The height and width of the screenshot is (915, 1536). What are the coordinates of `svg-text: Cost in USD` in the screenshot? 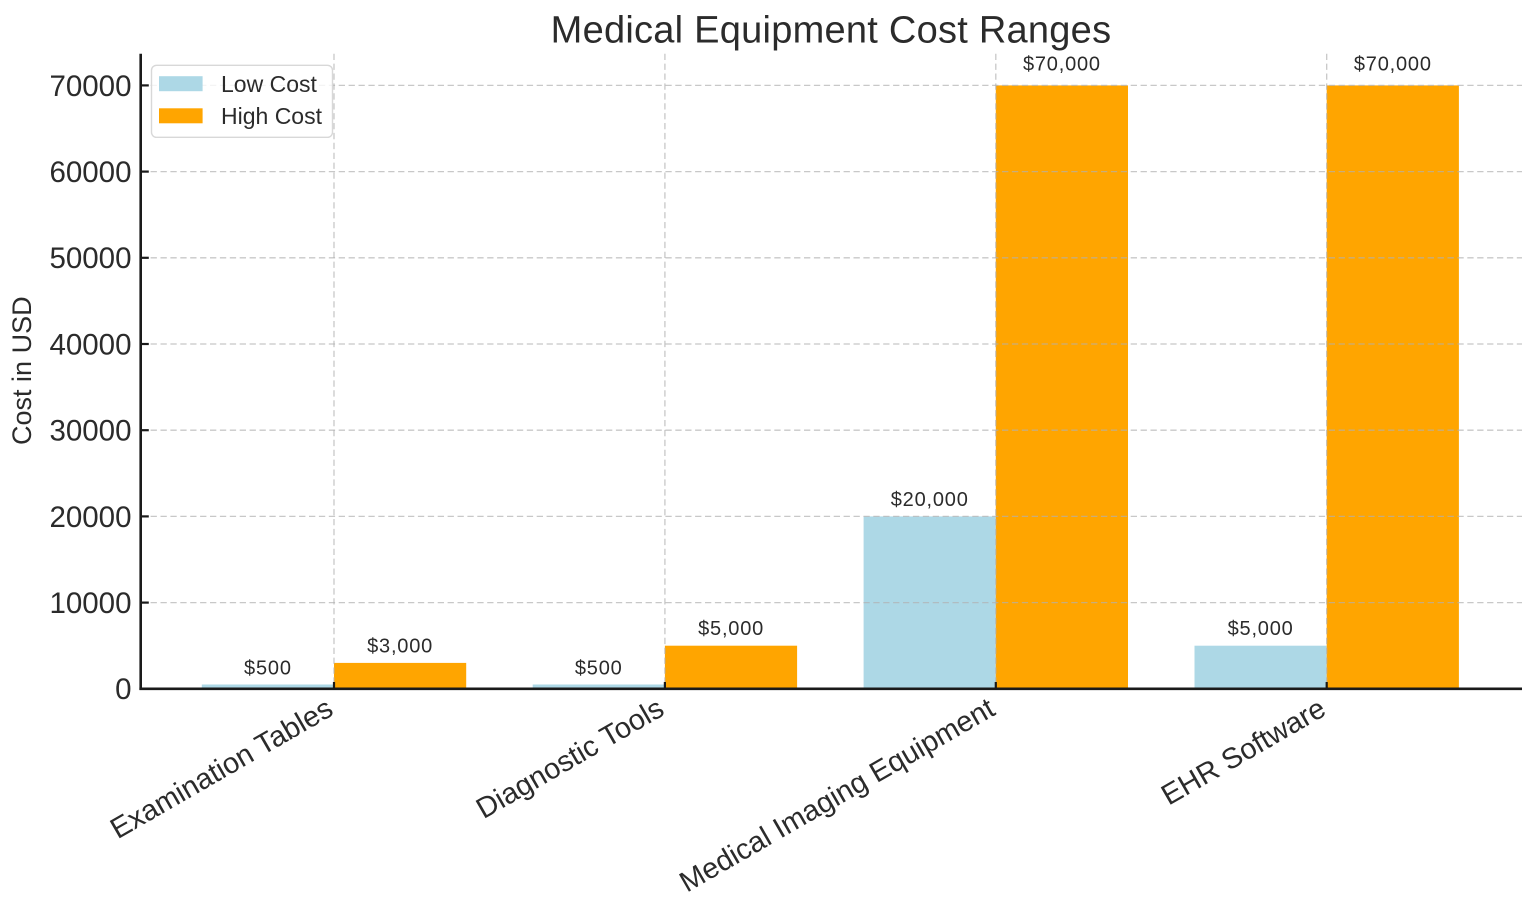 It's located at (22, 370).